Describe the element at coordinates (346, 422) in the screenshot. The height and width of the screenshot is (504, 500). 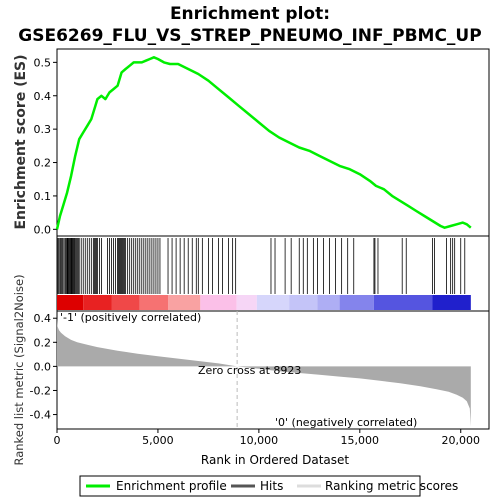
I see `negative-correlation-label: '0' (negatively correlated)` at that location.